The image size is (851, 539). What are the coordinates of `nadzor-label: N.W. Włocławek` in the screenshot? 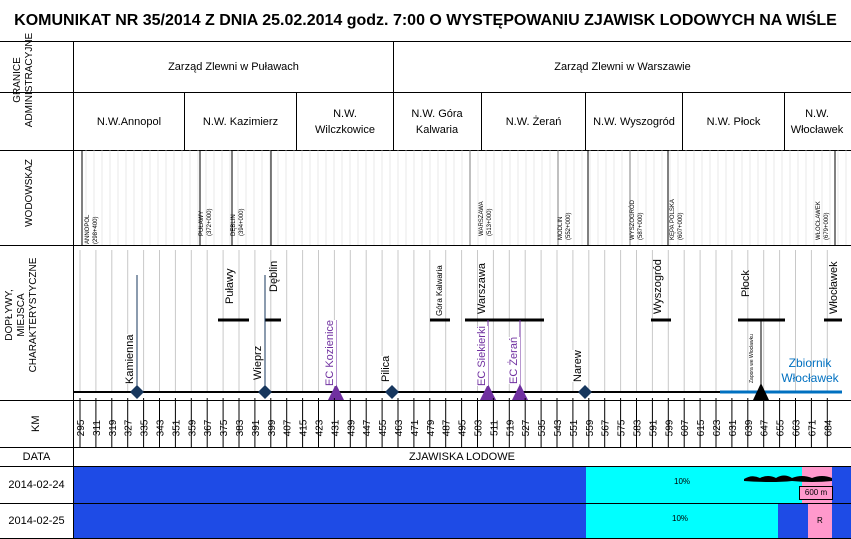 It's located at (817, 121).